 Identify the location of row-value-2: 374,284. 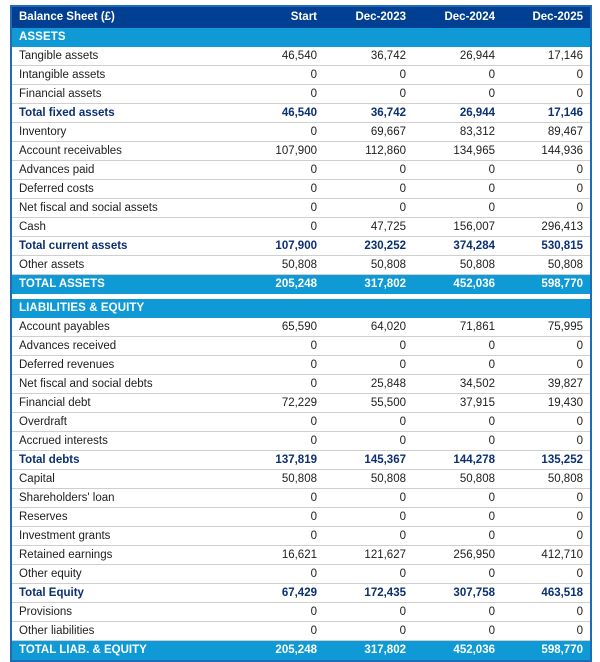
(457, 246).